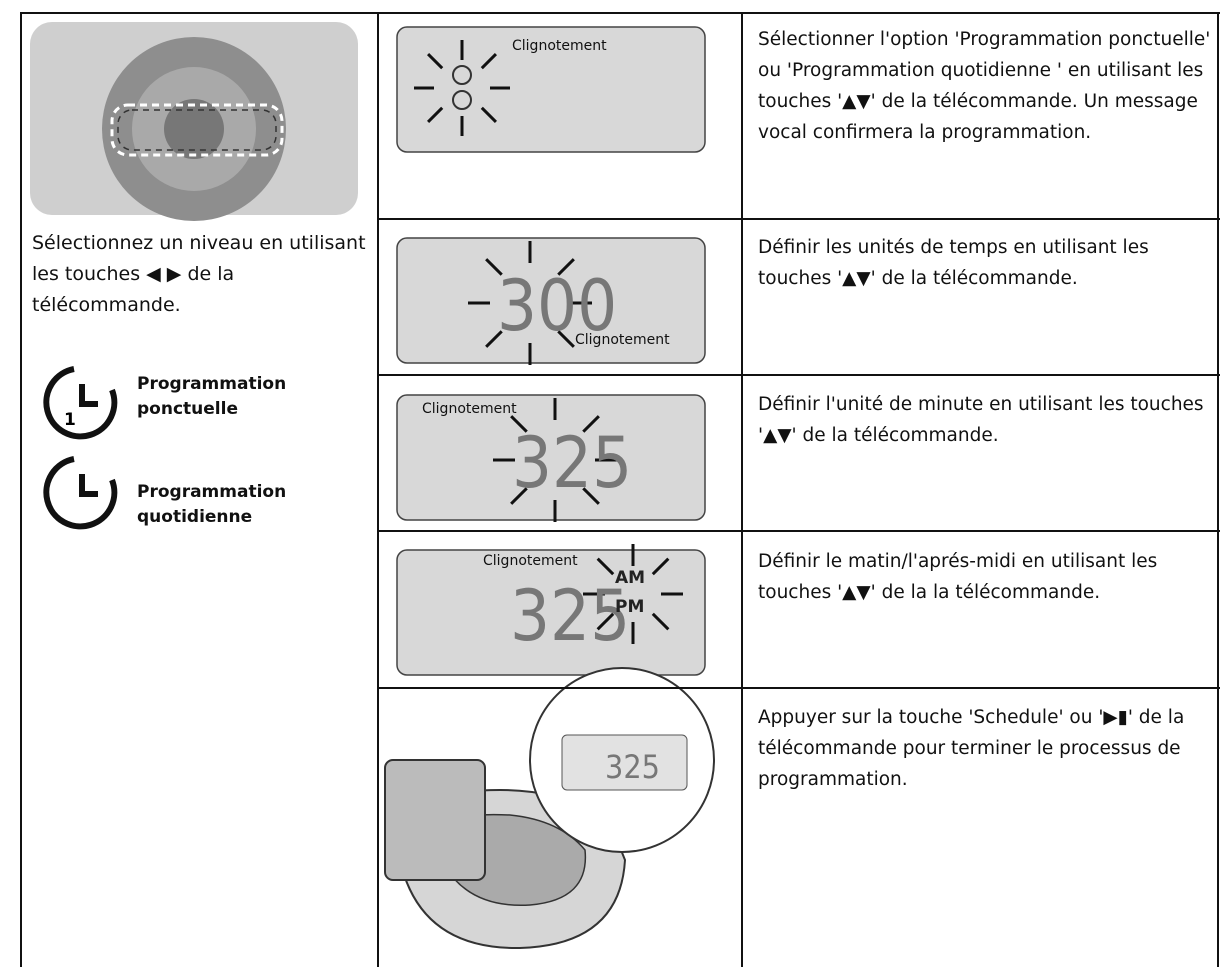 Image resolution: width=1221 pixels, height=967 pixels. What do you see at coordinates (629, 607) in the screenshot?
I see `lcd-pm: PM` at bounding box center [629, 607].